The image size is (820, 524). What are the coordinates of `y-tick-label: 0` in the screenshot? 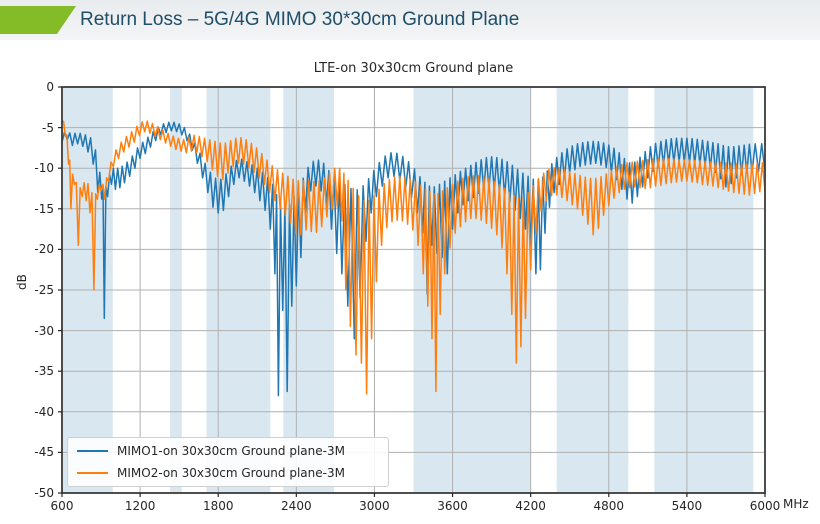 It's located at (50, 87).